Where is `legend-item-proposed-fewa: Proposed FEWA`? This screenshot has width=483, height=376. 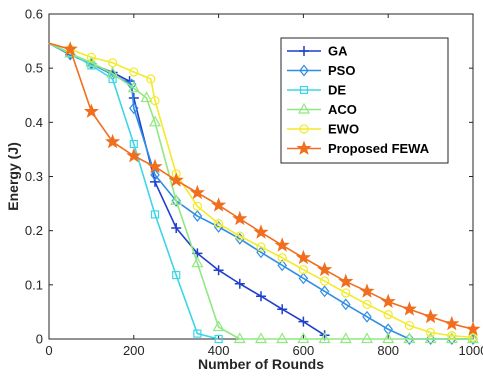 legend-item-proposed-fewa: Proposed FEWA is located at coordinates (358, 148).